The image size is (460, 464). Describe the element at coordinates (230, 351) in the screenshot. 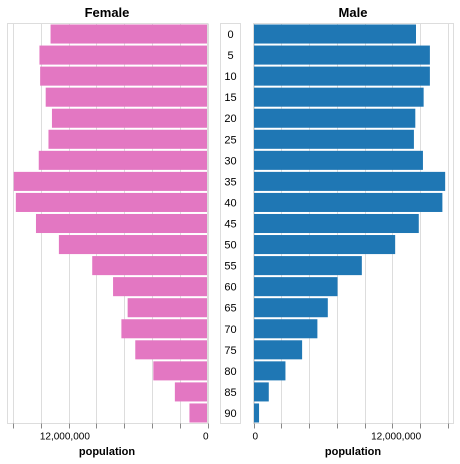

I see `age-label: 75` at that location.